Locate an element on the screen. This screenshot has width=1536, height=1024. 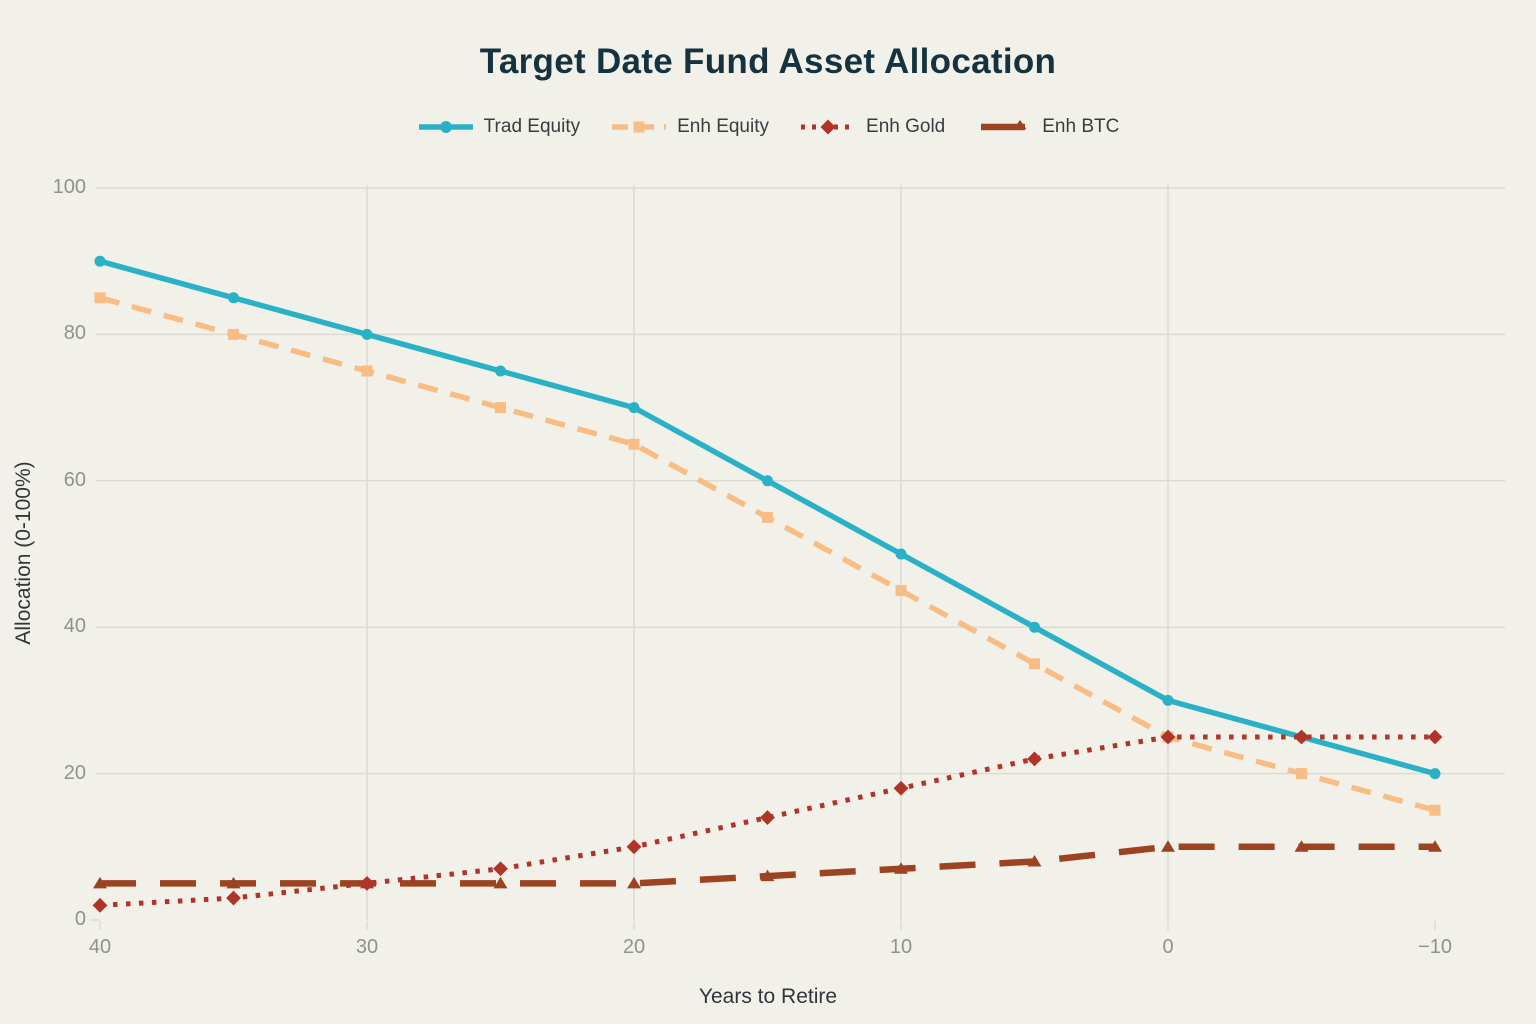
series-line-enh-gold is located at coordinates (767, 821).